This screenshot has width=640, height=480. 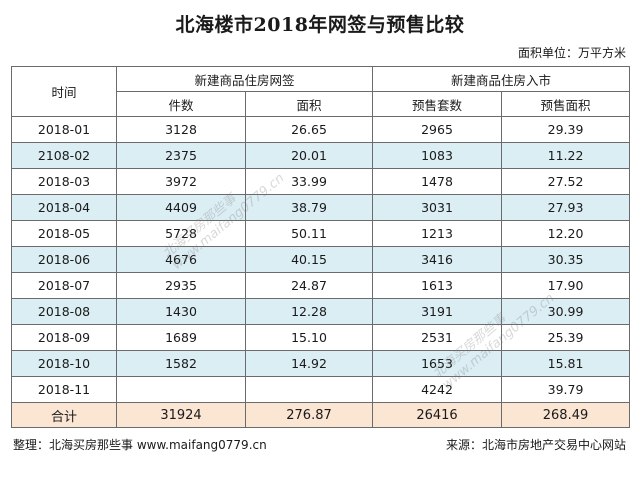 I want to click on footer-source: 来源：北海市房地产交易中心网站, so click(x=535, y=445).